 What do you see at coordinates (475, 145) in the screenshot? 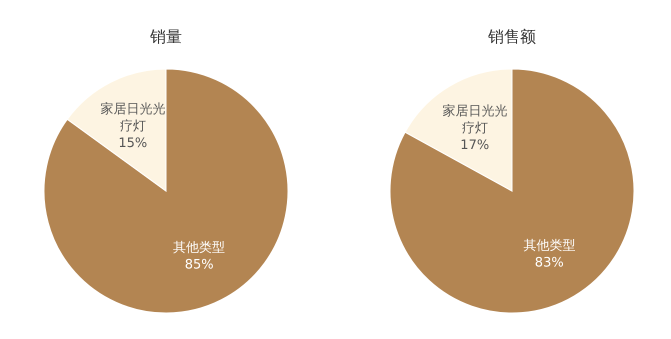
I see `data-label: 17%` at bounding box center [475, 145].